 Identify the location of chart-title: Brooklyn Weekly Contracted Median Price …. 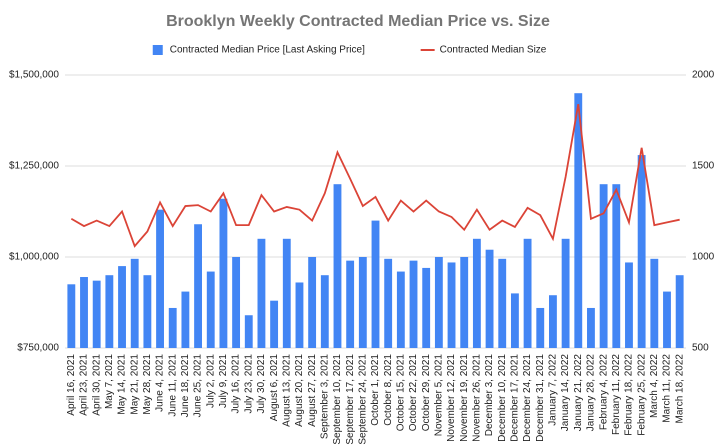
(358, 21).